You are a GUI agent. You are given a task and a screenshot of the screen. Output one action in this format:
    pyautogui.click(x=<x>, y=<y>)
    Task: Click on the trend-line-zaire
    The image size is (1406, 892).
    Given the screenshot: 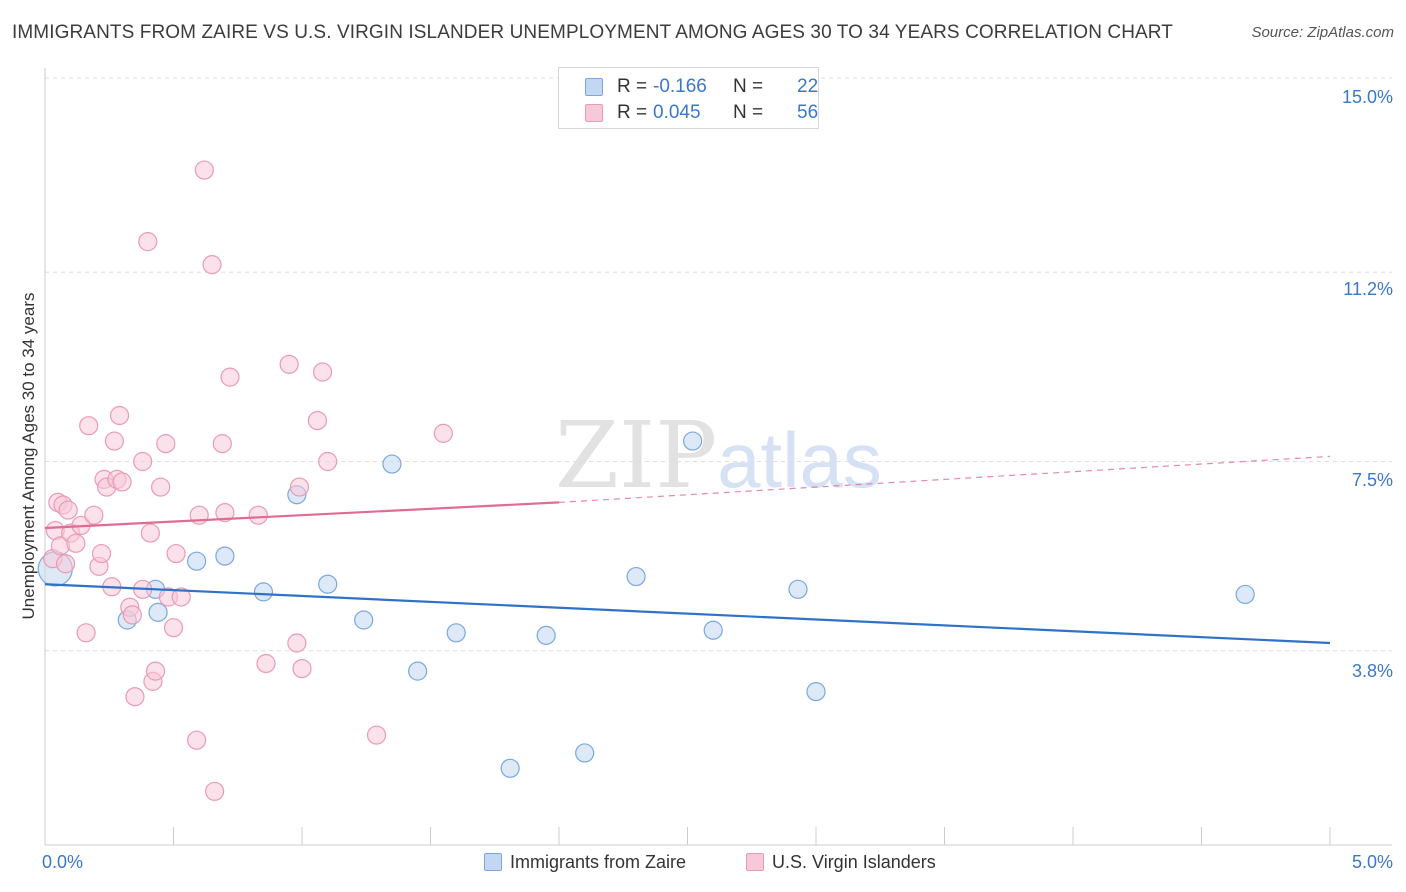 What is the action you would take?
    pyautogui.click(x=687, y=614)
    